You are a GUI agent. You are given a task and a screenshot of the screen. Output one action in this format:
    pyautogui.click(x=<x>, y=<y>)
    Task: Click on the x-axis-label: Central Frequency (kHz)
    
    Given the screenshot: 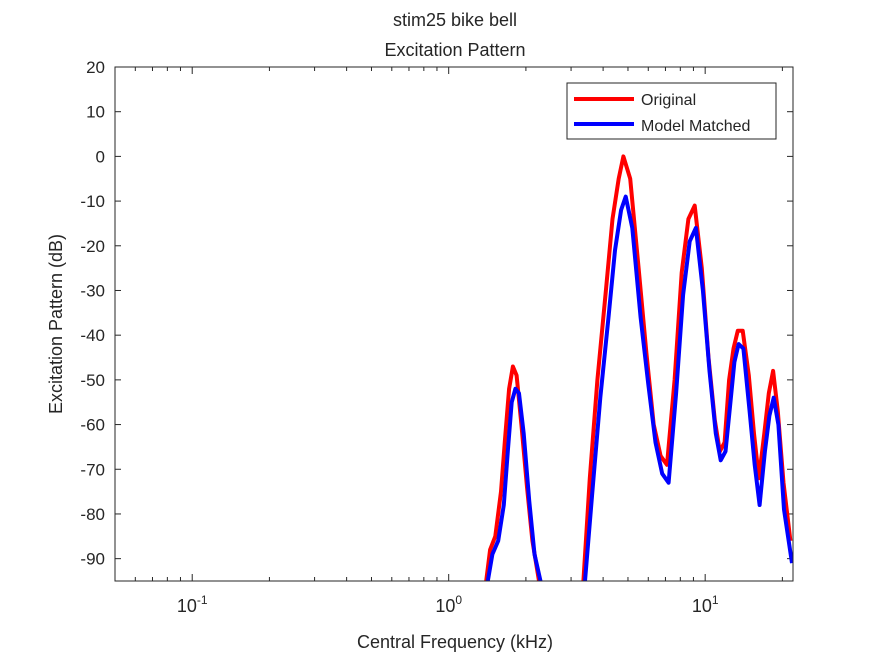 What is the action you would take?
    pyautogui.click(x=455, y=642)
    